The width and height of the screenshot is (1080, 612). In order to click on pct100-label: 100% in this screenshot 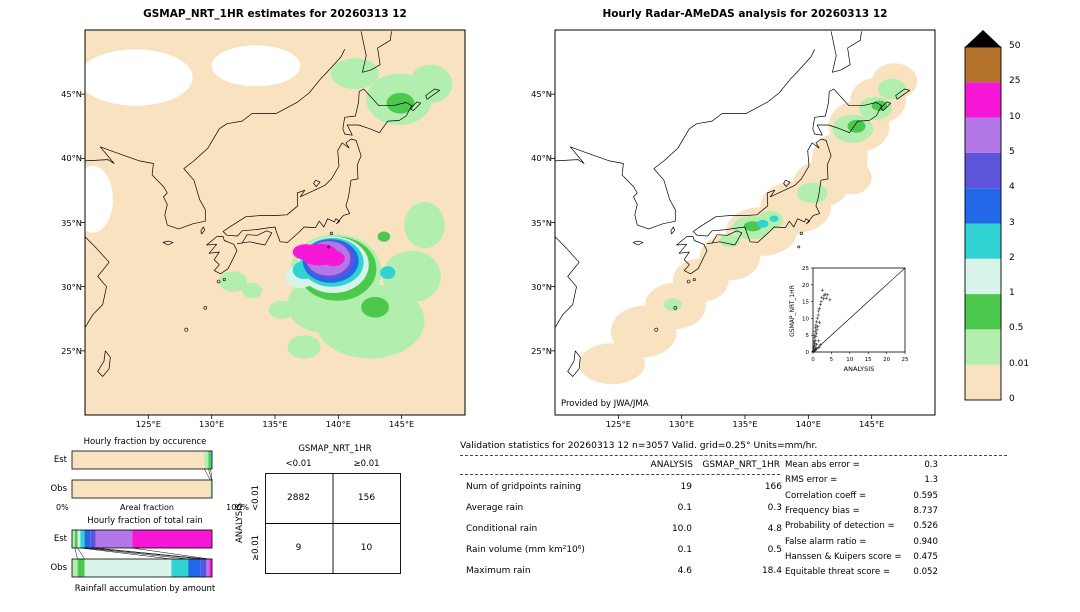, I will do `click(237, 507)`.